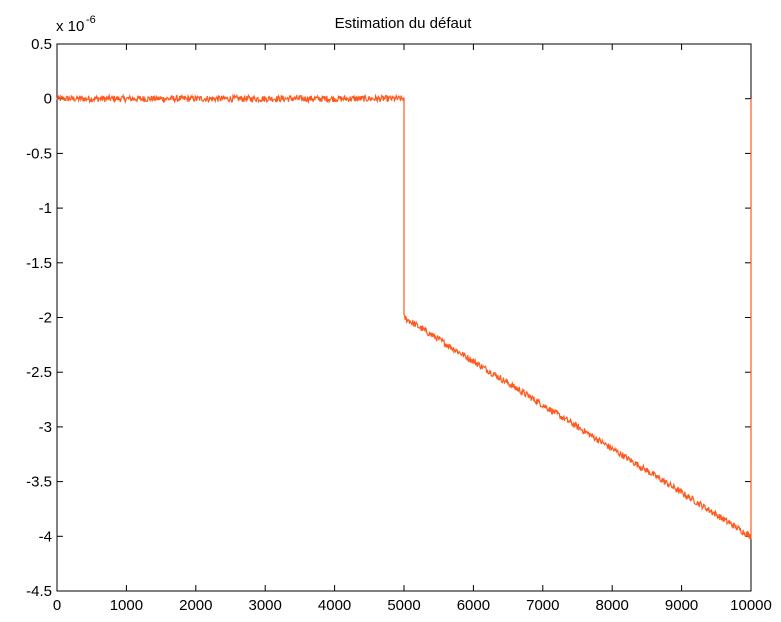  I want to click on y-tick-label: -1.5, so click(39, 263).